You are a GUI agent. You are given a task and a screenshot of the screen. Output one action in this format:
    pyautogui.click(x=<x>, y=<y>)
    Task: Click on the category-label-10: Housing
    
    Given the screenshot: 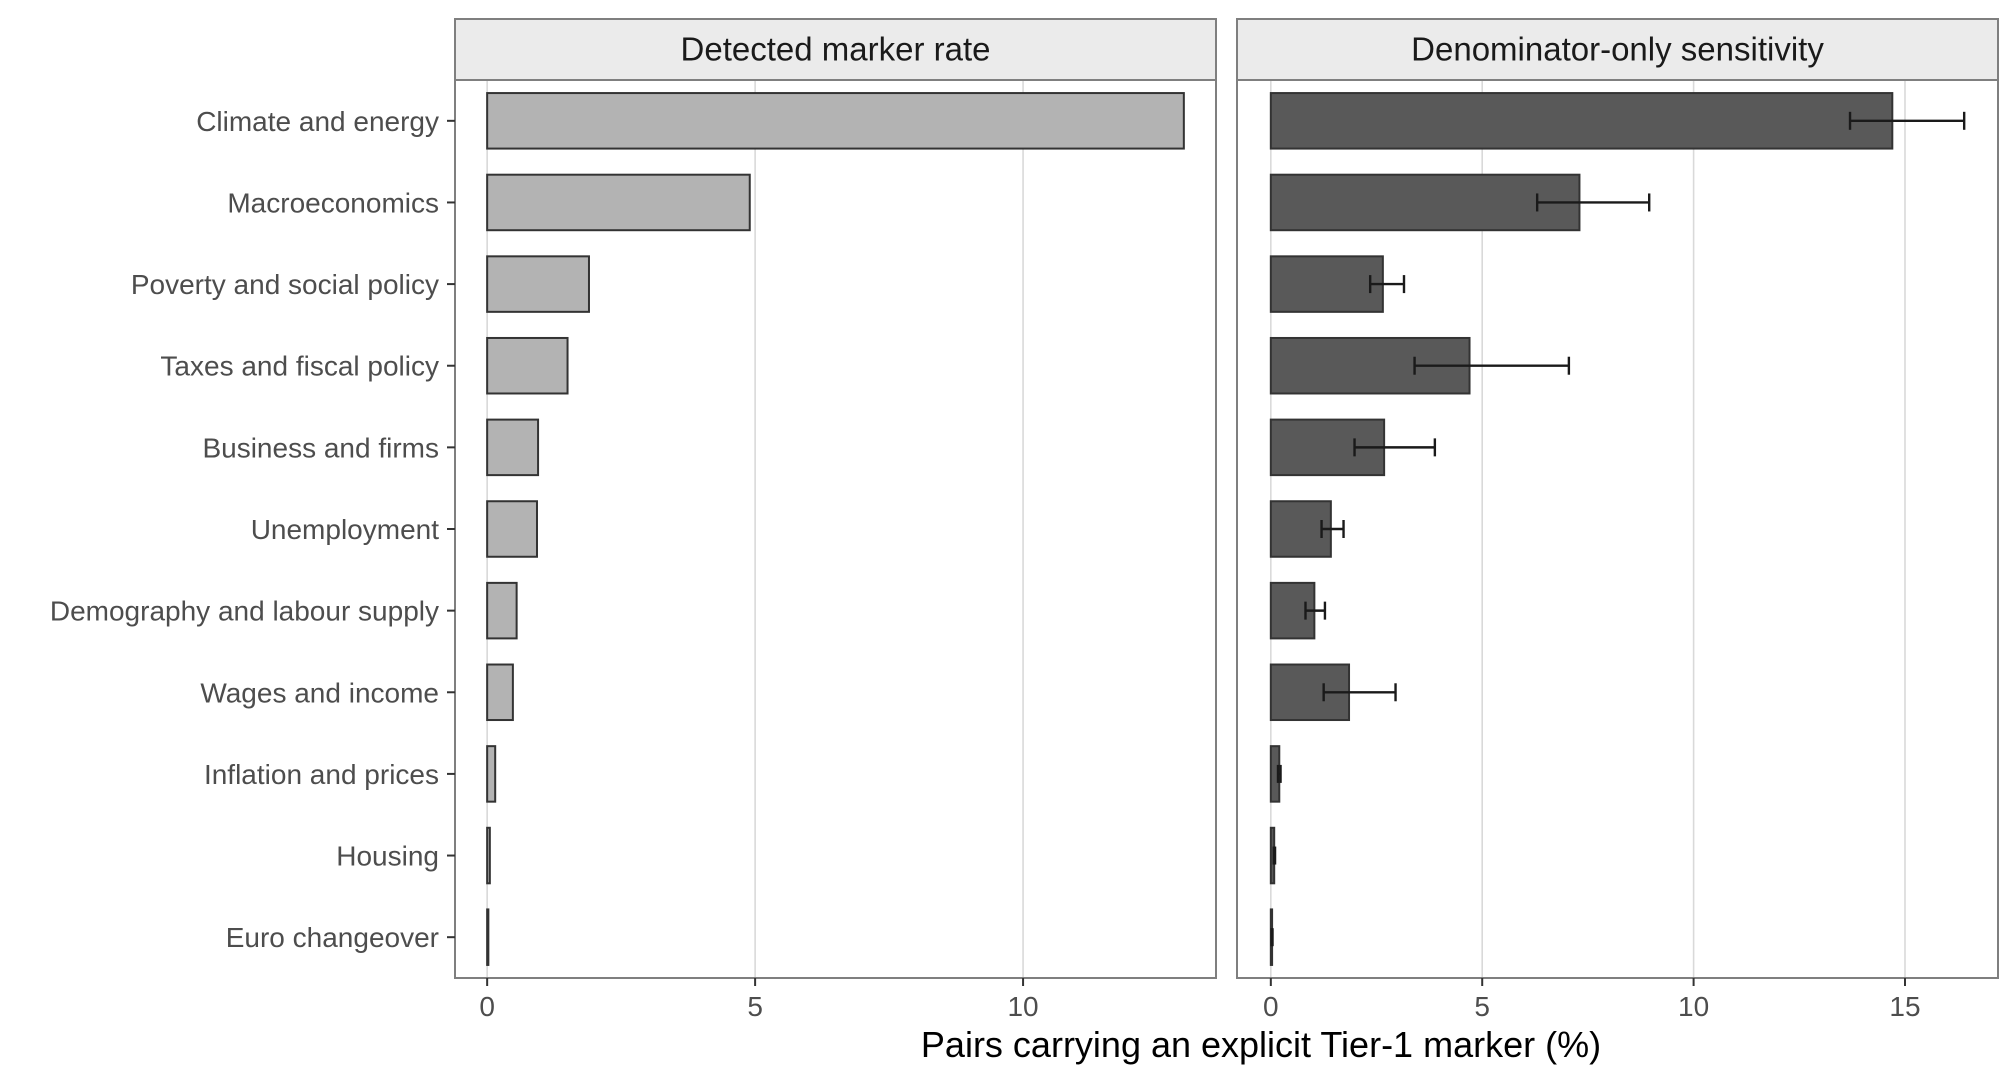 What is the action you would take?
    pyautogui.click(x=387, y=856)
    